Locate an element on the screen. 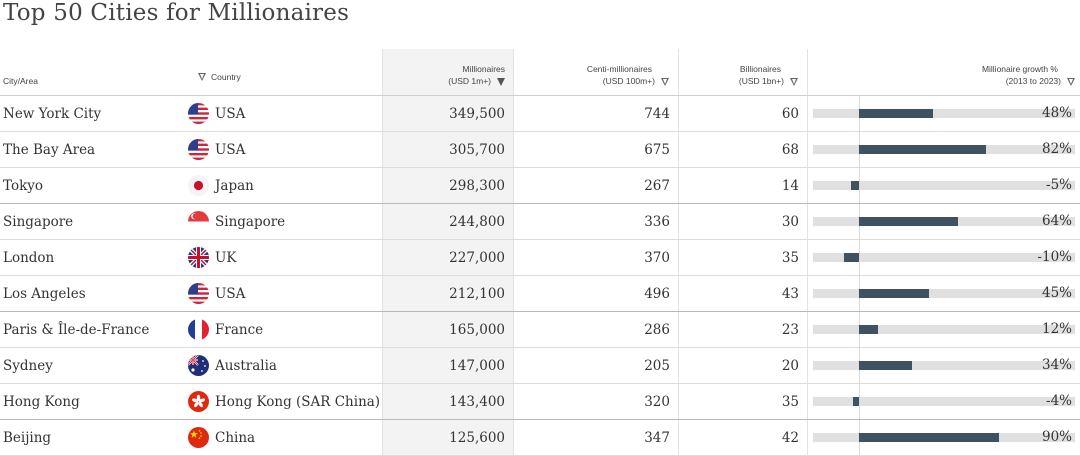  growth-percent: -5% is located at coordinates (1059, 185).